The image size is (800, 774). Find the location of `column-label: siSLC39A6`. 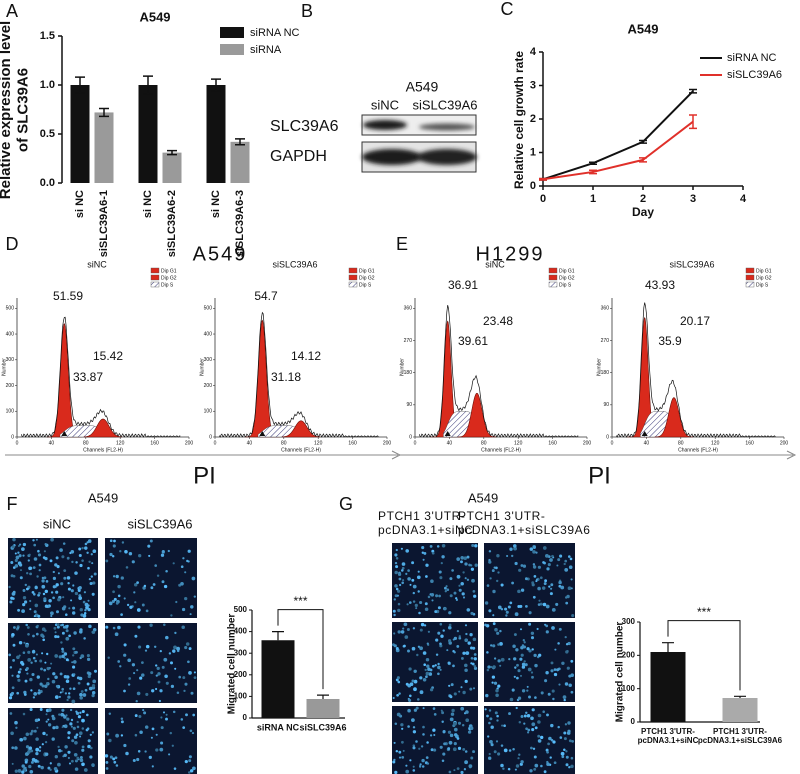

column-label: siSLC39A6 is located at coordinates (159, 523).